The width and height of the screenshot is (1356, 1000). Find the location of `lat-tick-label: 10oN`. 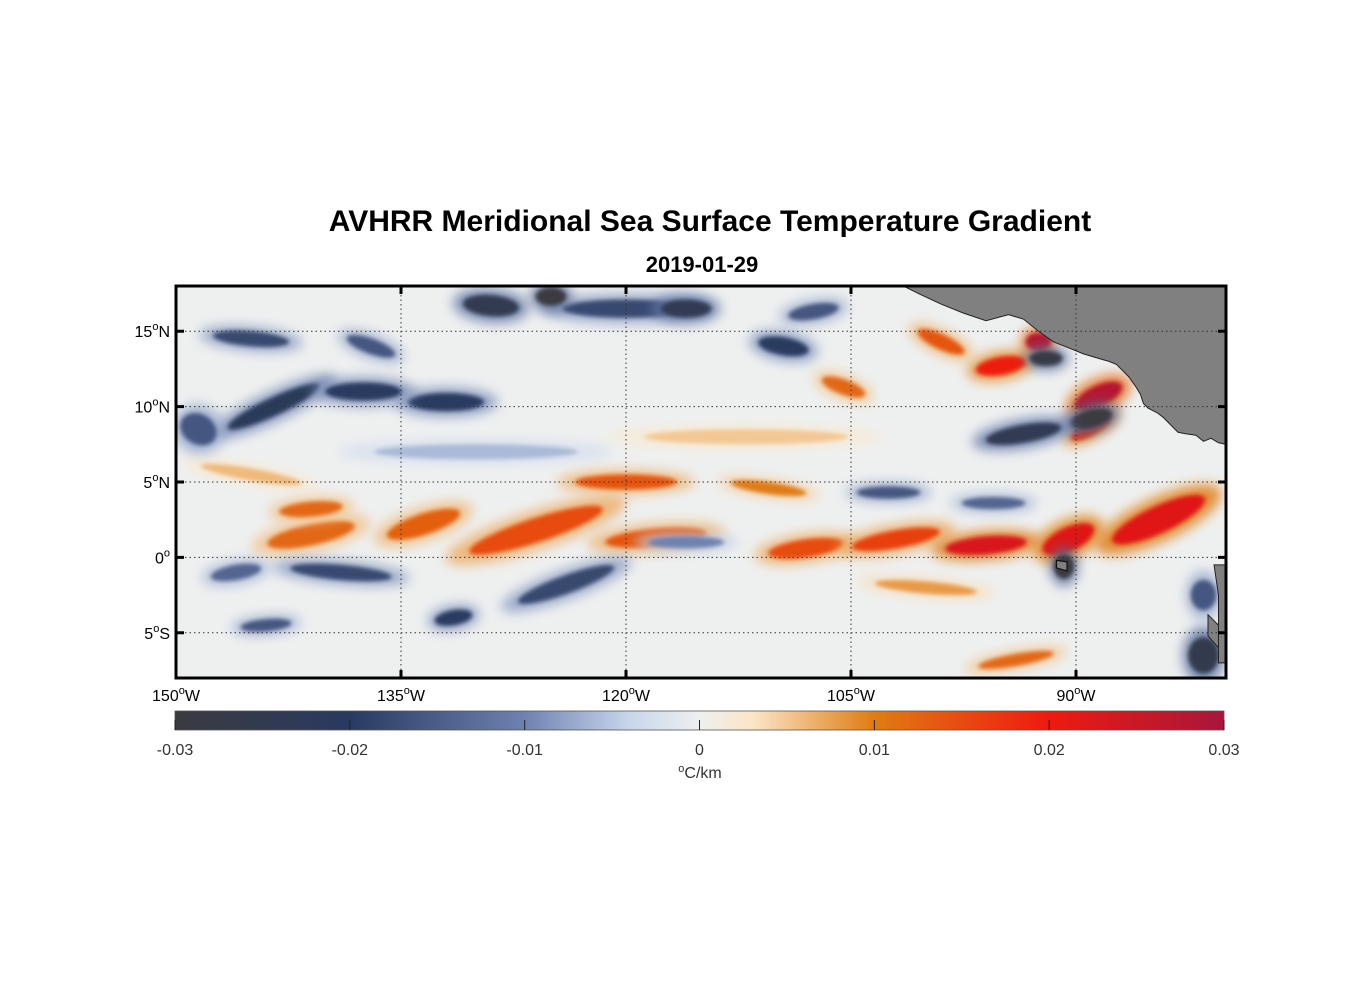

lat-tick-label: 10oN is located at coordinates (152, 407).